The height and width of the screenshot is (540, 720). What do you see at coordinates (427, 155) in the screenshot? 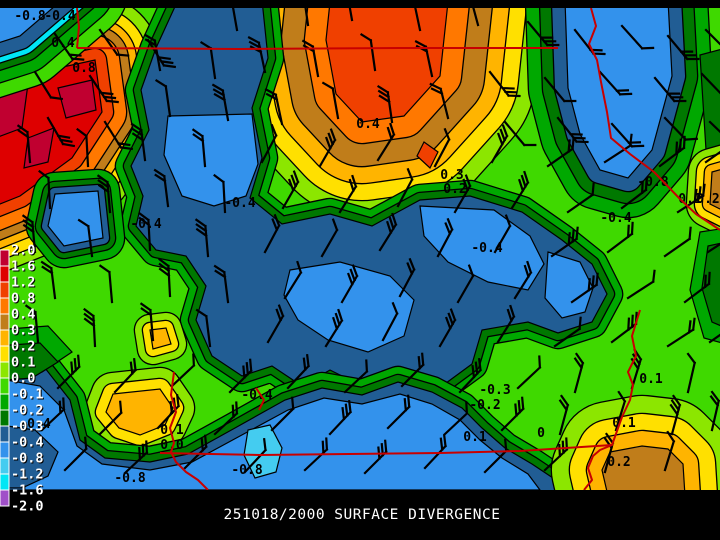
I see `region-red-diamond` at bounding box center [427, 155].